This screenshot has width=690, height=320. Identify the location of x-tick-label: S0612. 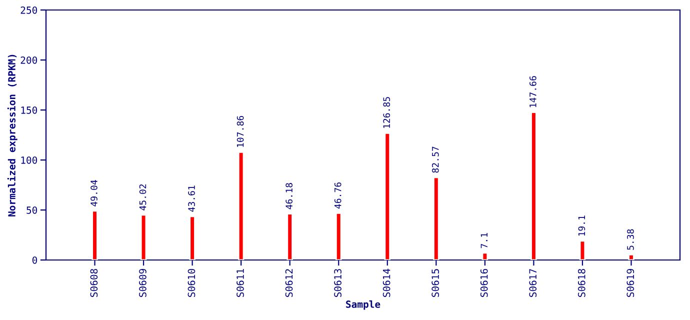
(289, 283).